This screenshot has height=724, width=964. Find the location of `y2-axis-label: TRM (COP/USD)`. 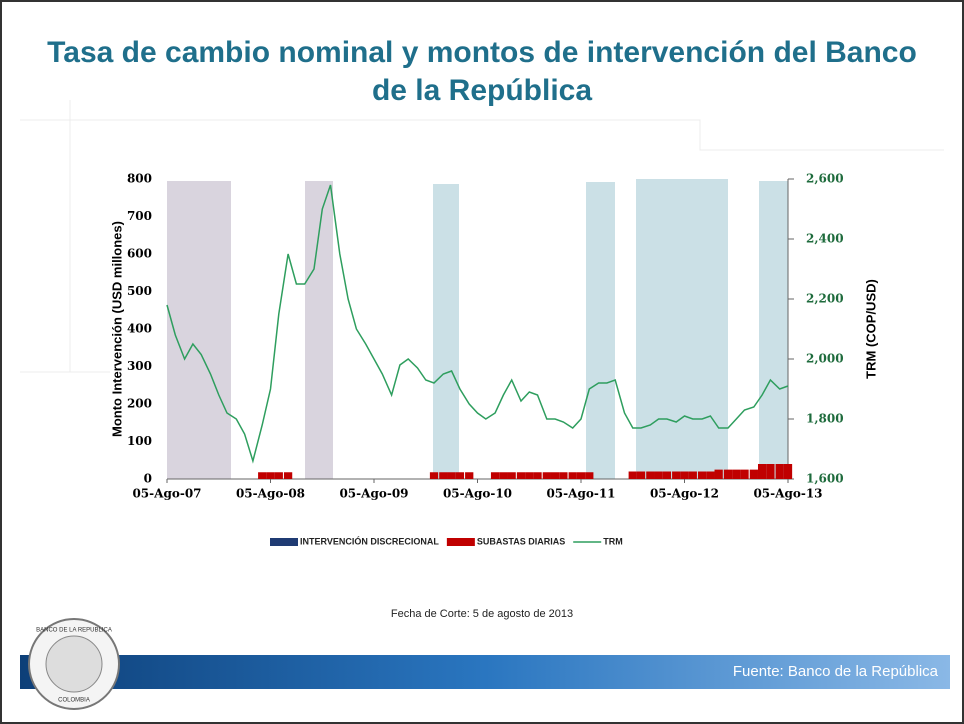

y2-axis-label: TRM (COP/USD) is located at coordinates (870, 329).